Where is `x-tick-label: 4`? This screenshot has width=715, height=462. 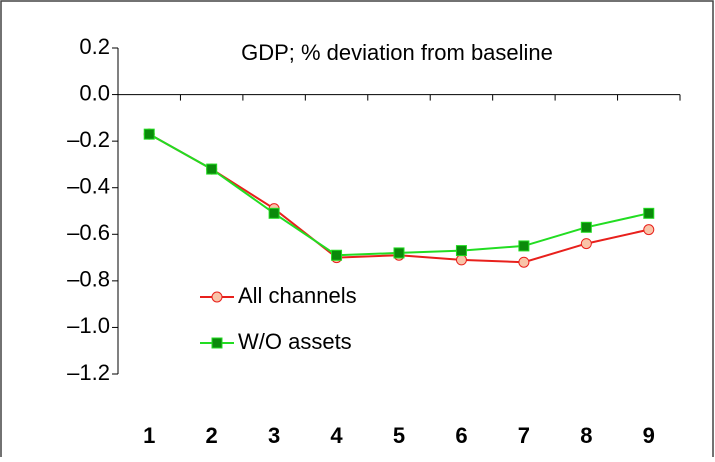
x-tick-label: 4 is located at coordinates (336, 435).